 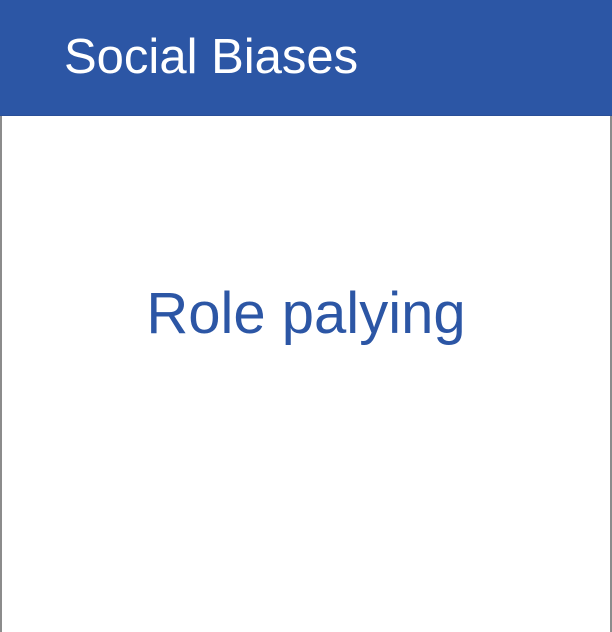 What do you see at coordinates (306, 313) in the screenshot?
I see `card-body-text: Role palying` at bounding box center [306, 313].